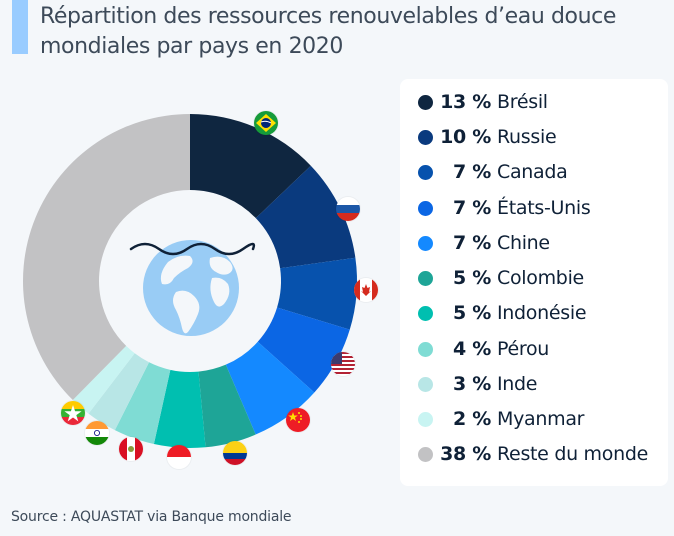 The height and width of the screenshot is (536, 674). I want to click on legend-item: 13 % Brésil, so click(543, 102).